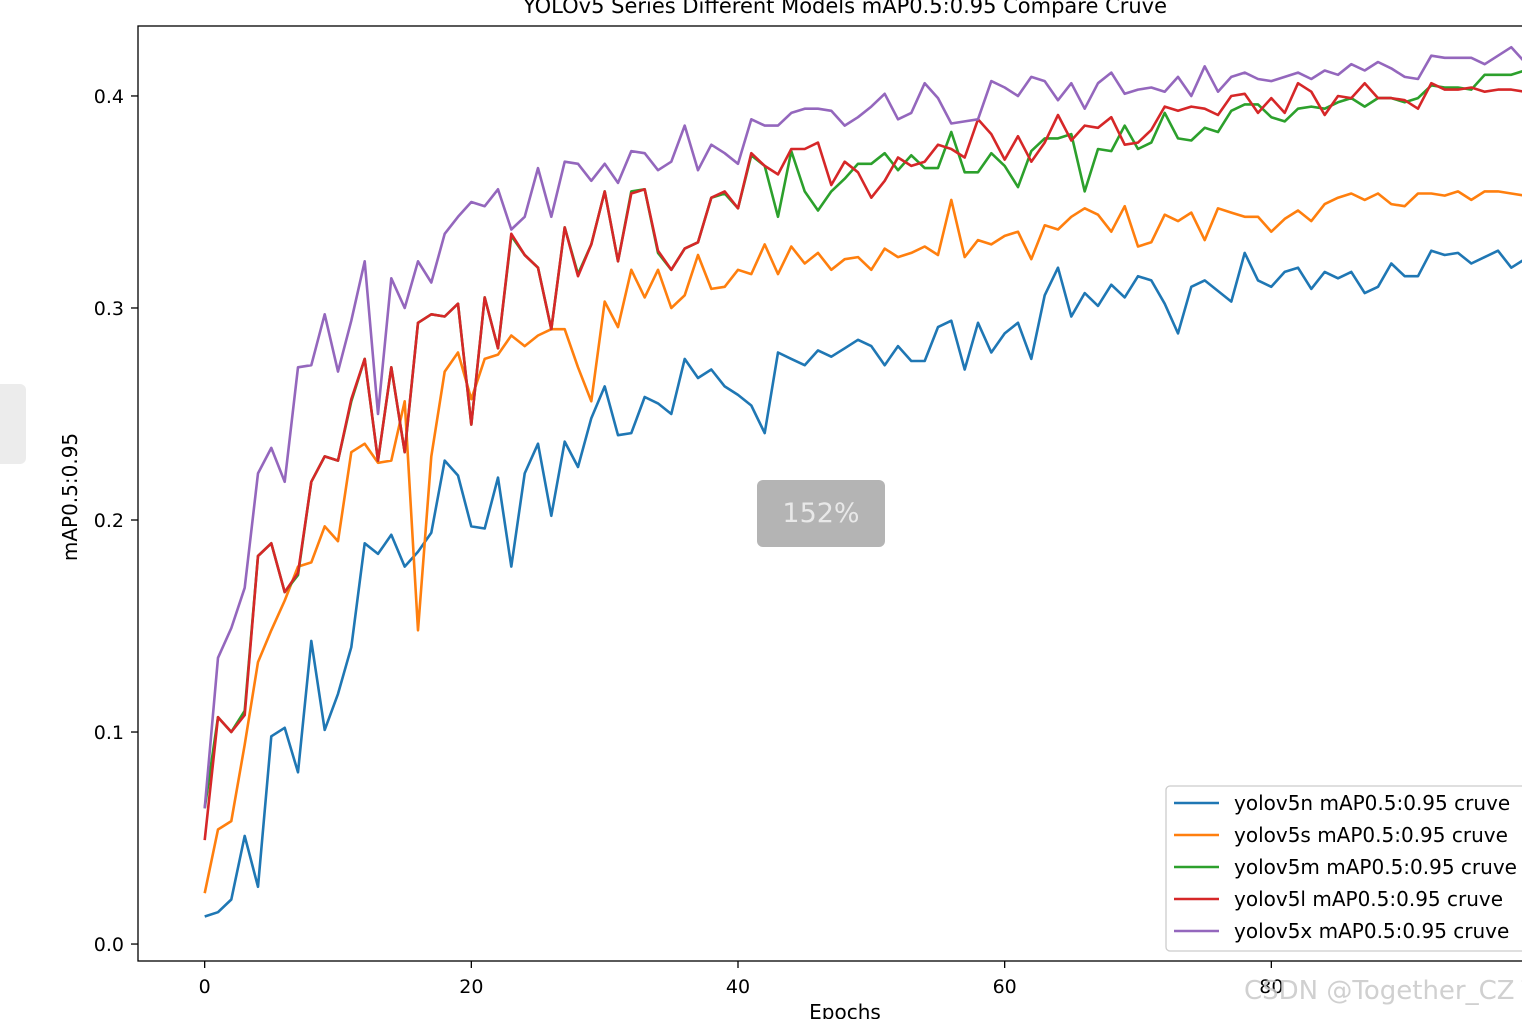 This screenshot has height=1019, width=1522. What do you see at coordinates (1521, 987) in the screenshot?
I see `x-tick-label: 100` at bounding box center [1521, 987].